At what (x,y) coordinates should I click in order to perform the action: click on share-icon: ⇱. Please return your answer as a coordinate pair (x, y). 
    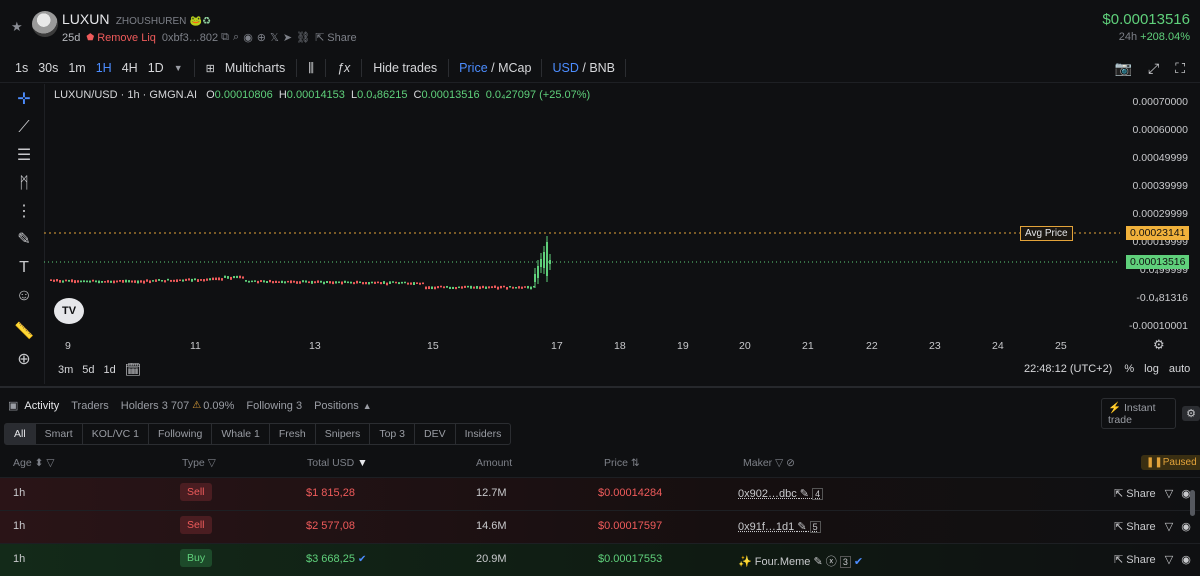
    Looking at the image, I should click on (320, 38).